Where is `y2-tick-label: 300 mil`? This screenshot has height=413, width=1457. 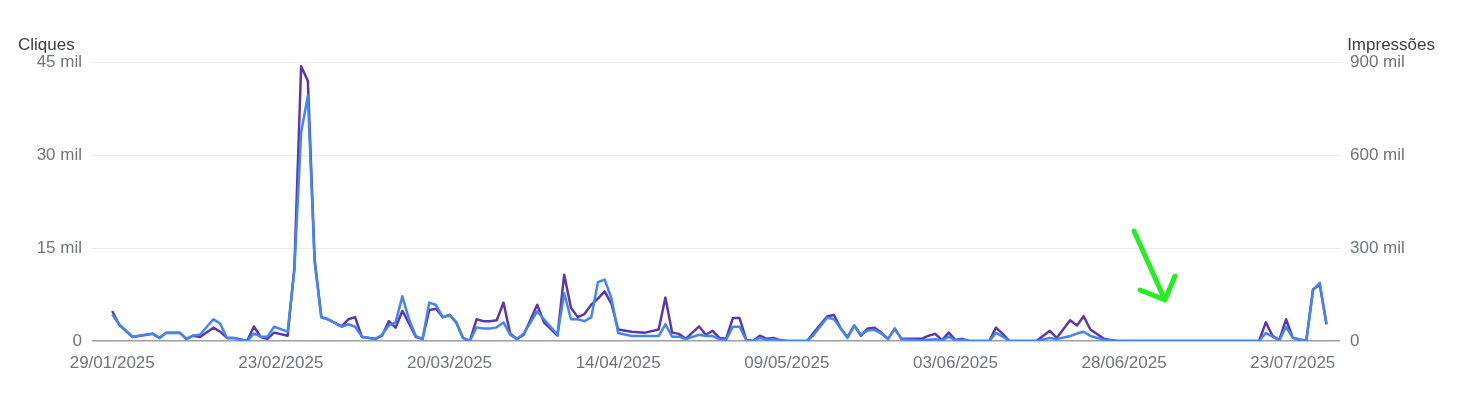 y2-tick-label: 300 mil is located at coordinates (1377, 247).